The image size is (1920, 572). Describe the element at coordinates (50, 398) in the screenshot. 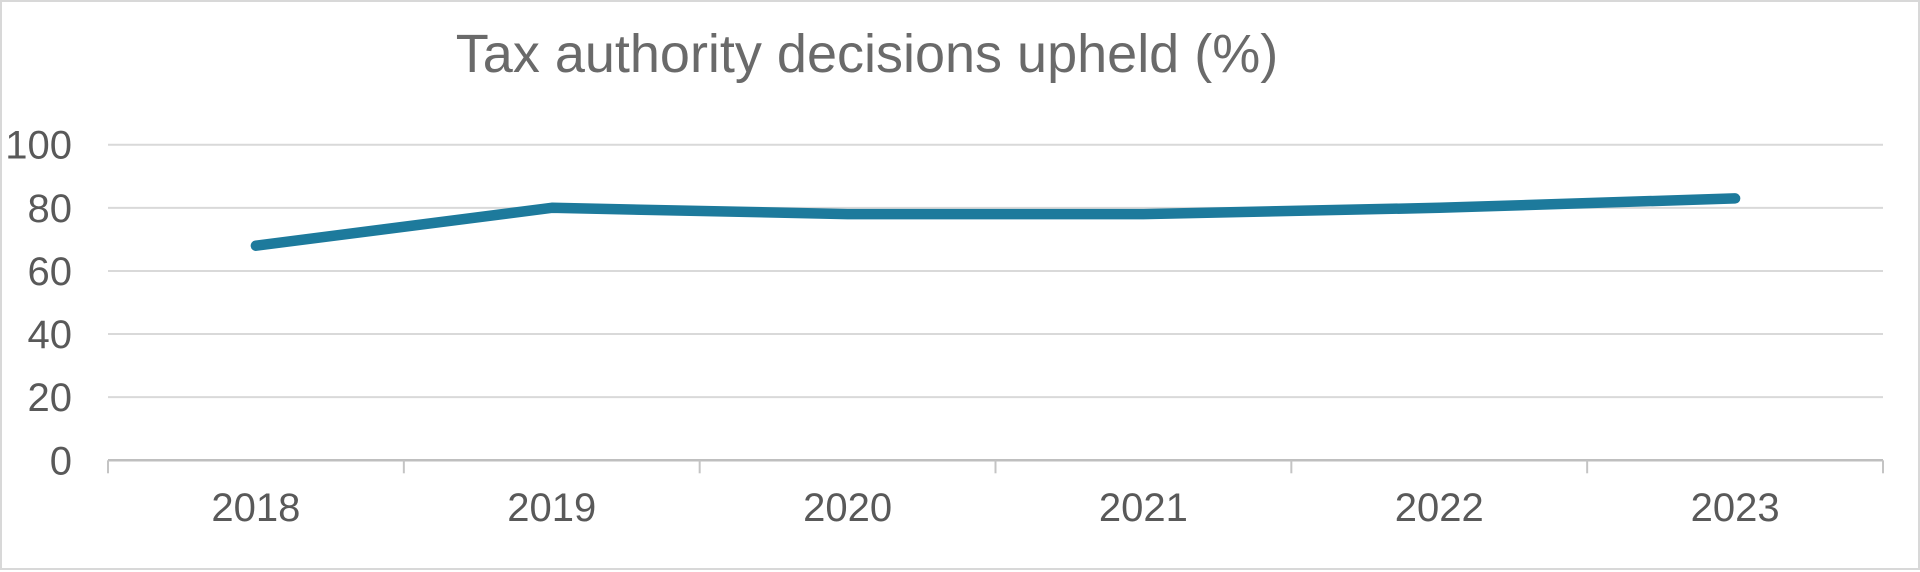

I see `y-axis-tick-label: 20` at that location.